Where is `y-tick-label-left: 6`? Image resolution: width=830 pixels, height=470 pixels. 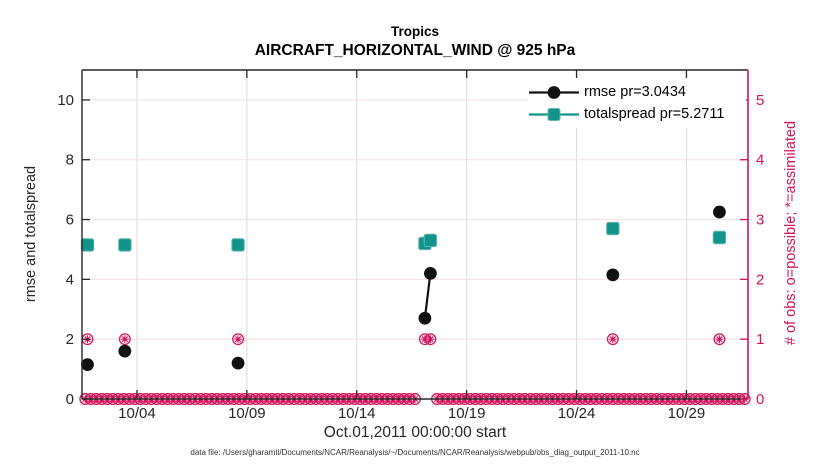
y-tick-label-left: 6 is located at coordinates (70, 220).